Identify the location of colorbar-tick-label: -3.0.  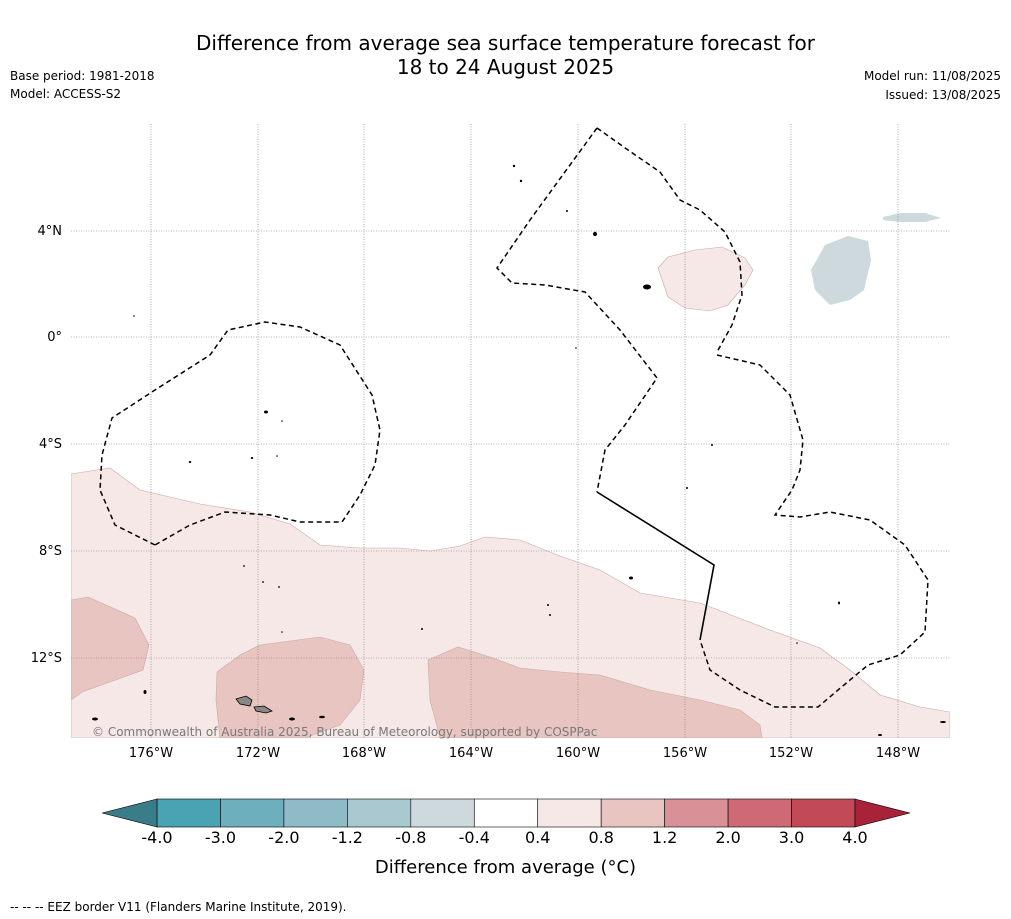
(220, 837).